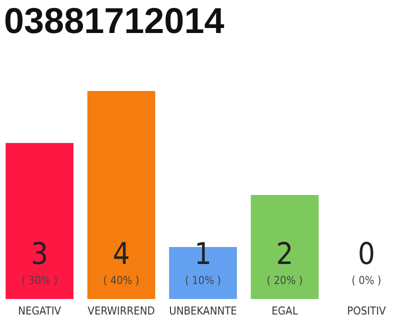 This screenshot has height=320, width=410. I want to click on annotation: ( 10% ), so click(203, 280).